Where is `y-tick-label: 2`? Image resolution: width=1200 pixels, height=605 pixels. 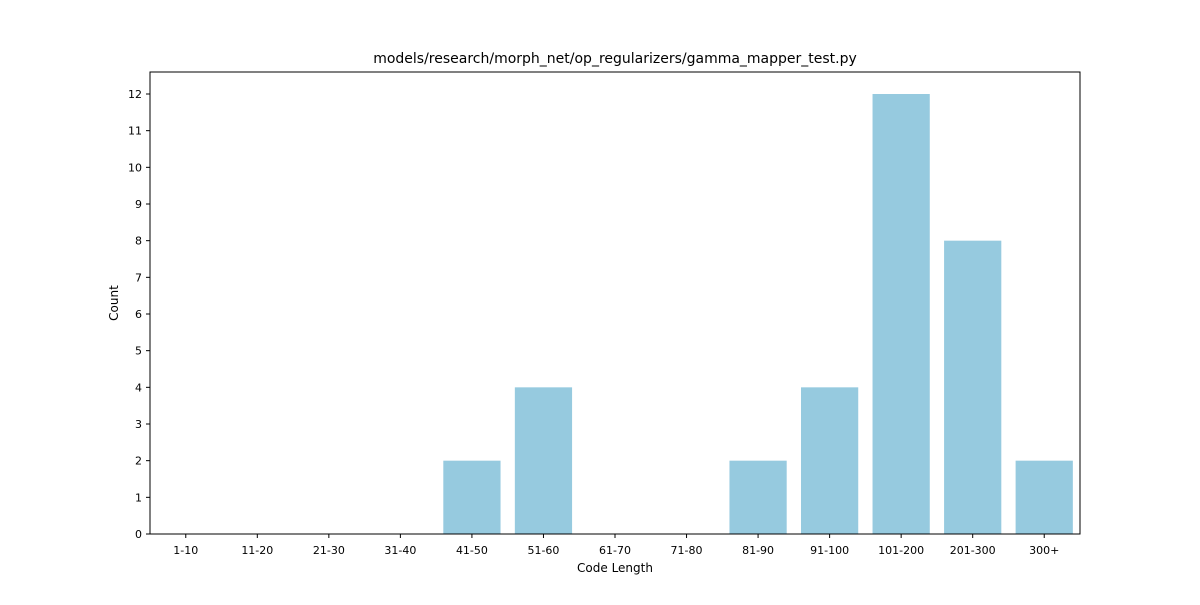
y-tick-label: 2 is located at coordinates (138, 461).